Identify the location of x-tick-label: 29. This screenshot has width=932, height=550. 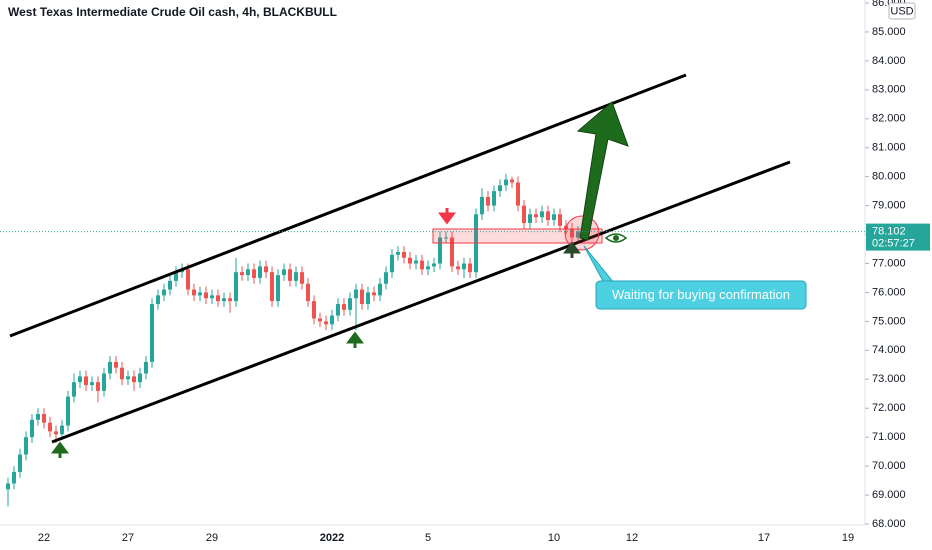
(212, 538).